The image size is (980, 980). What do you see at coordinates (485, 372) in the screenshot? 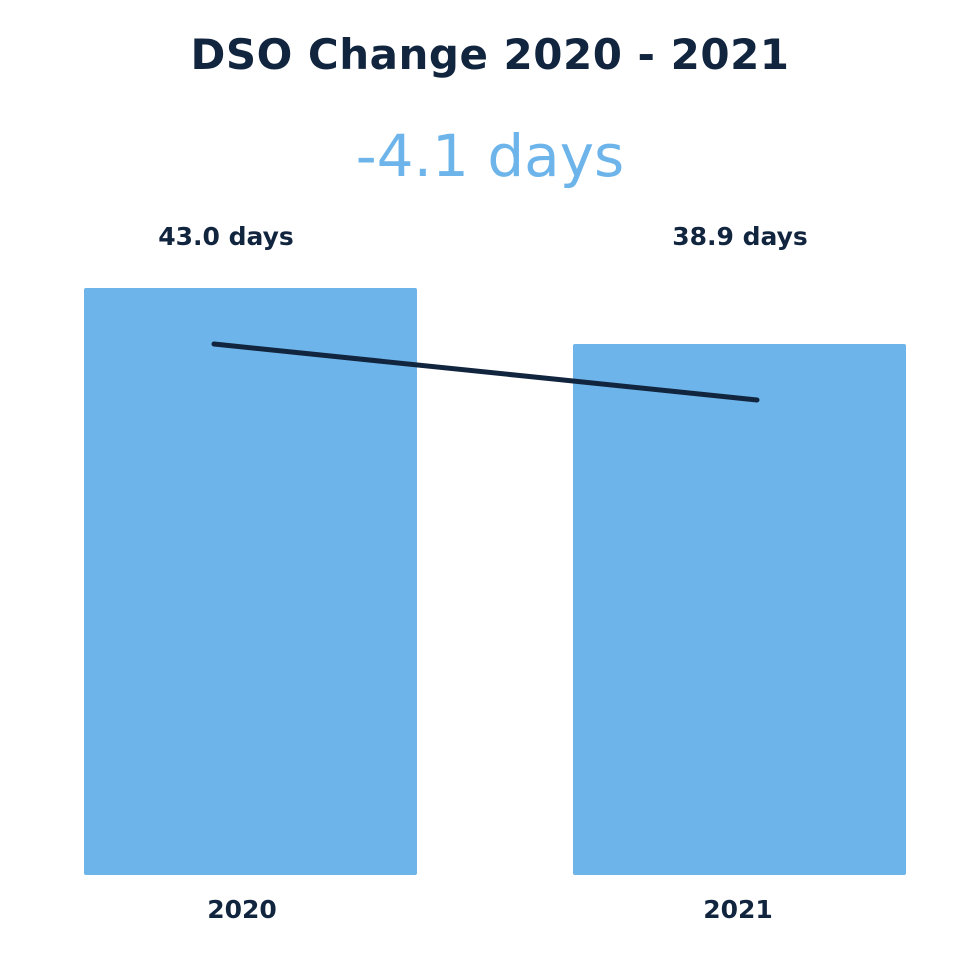
I see `trend-line` at bounding box center [485, 372].